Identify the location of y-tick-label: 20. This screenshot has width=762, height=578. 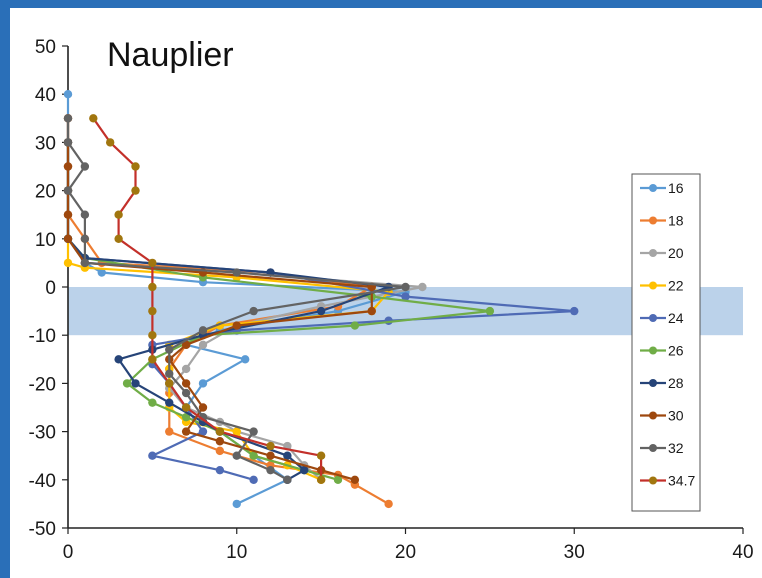
(45, 192).